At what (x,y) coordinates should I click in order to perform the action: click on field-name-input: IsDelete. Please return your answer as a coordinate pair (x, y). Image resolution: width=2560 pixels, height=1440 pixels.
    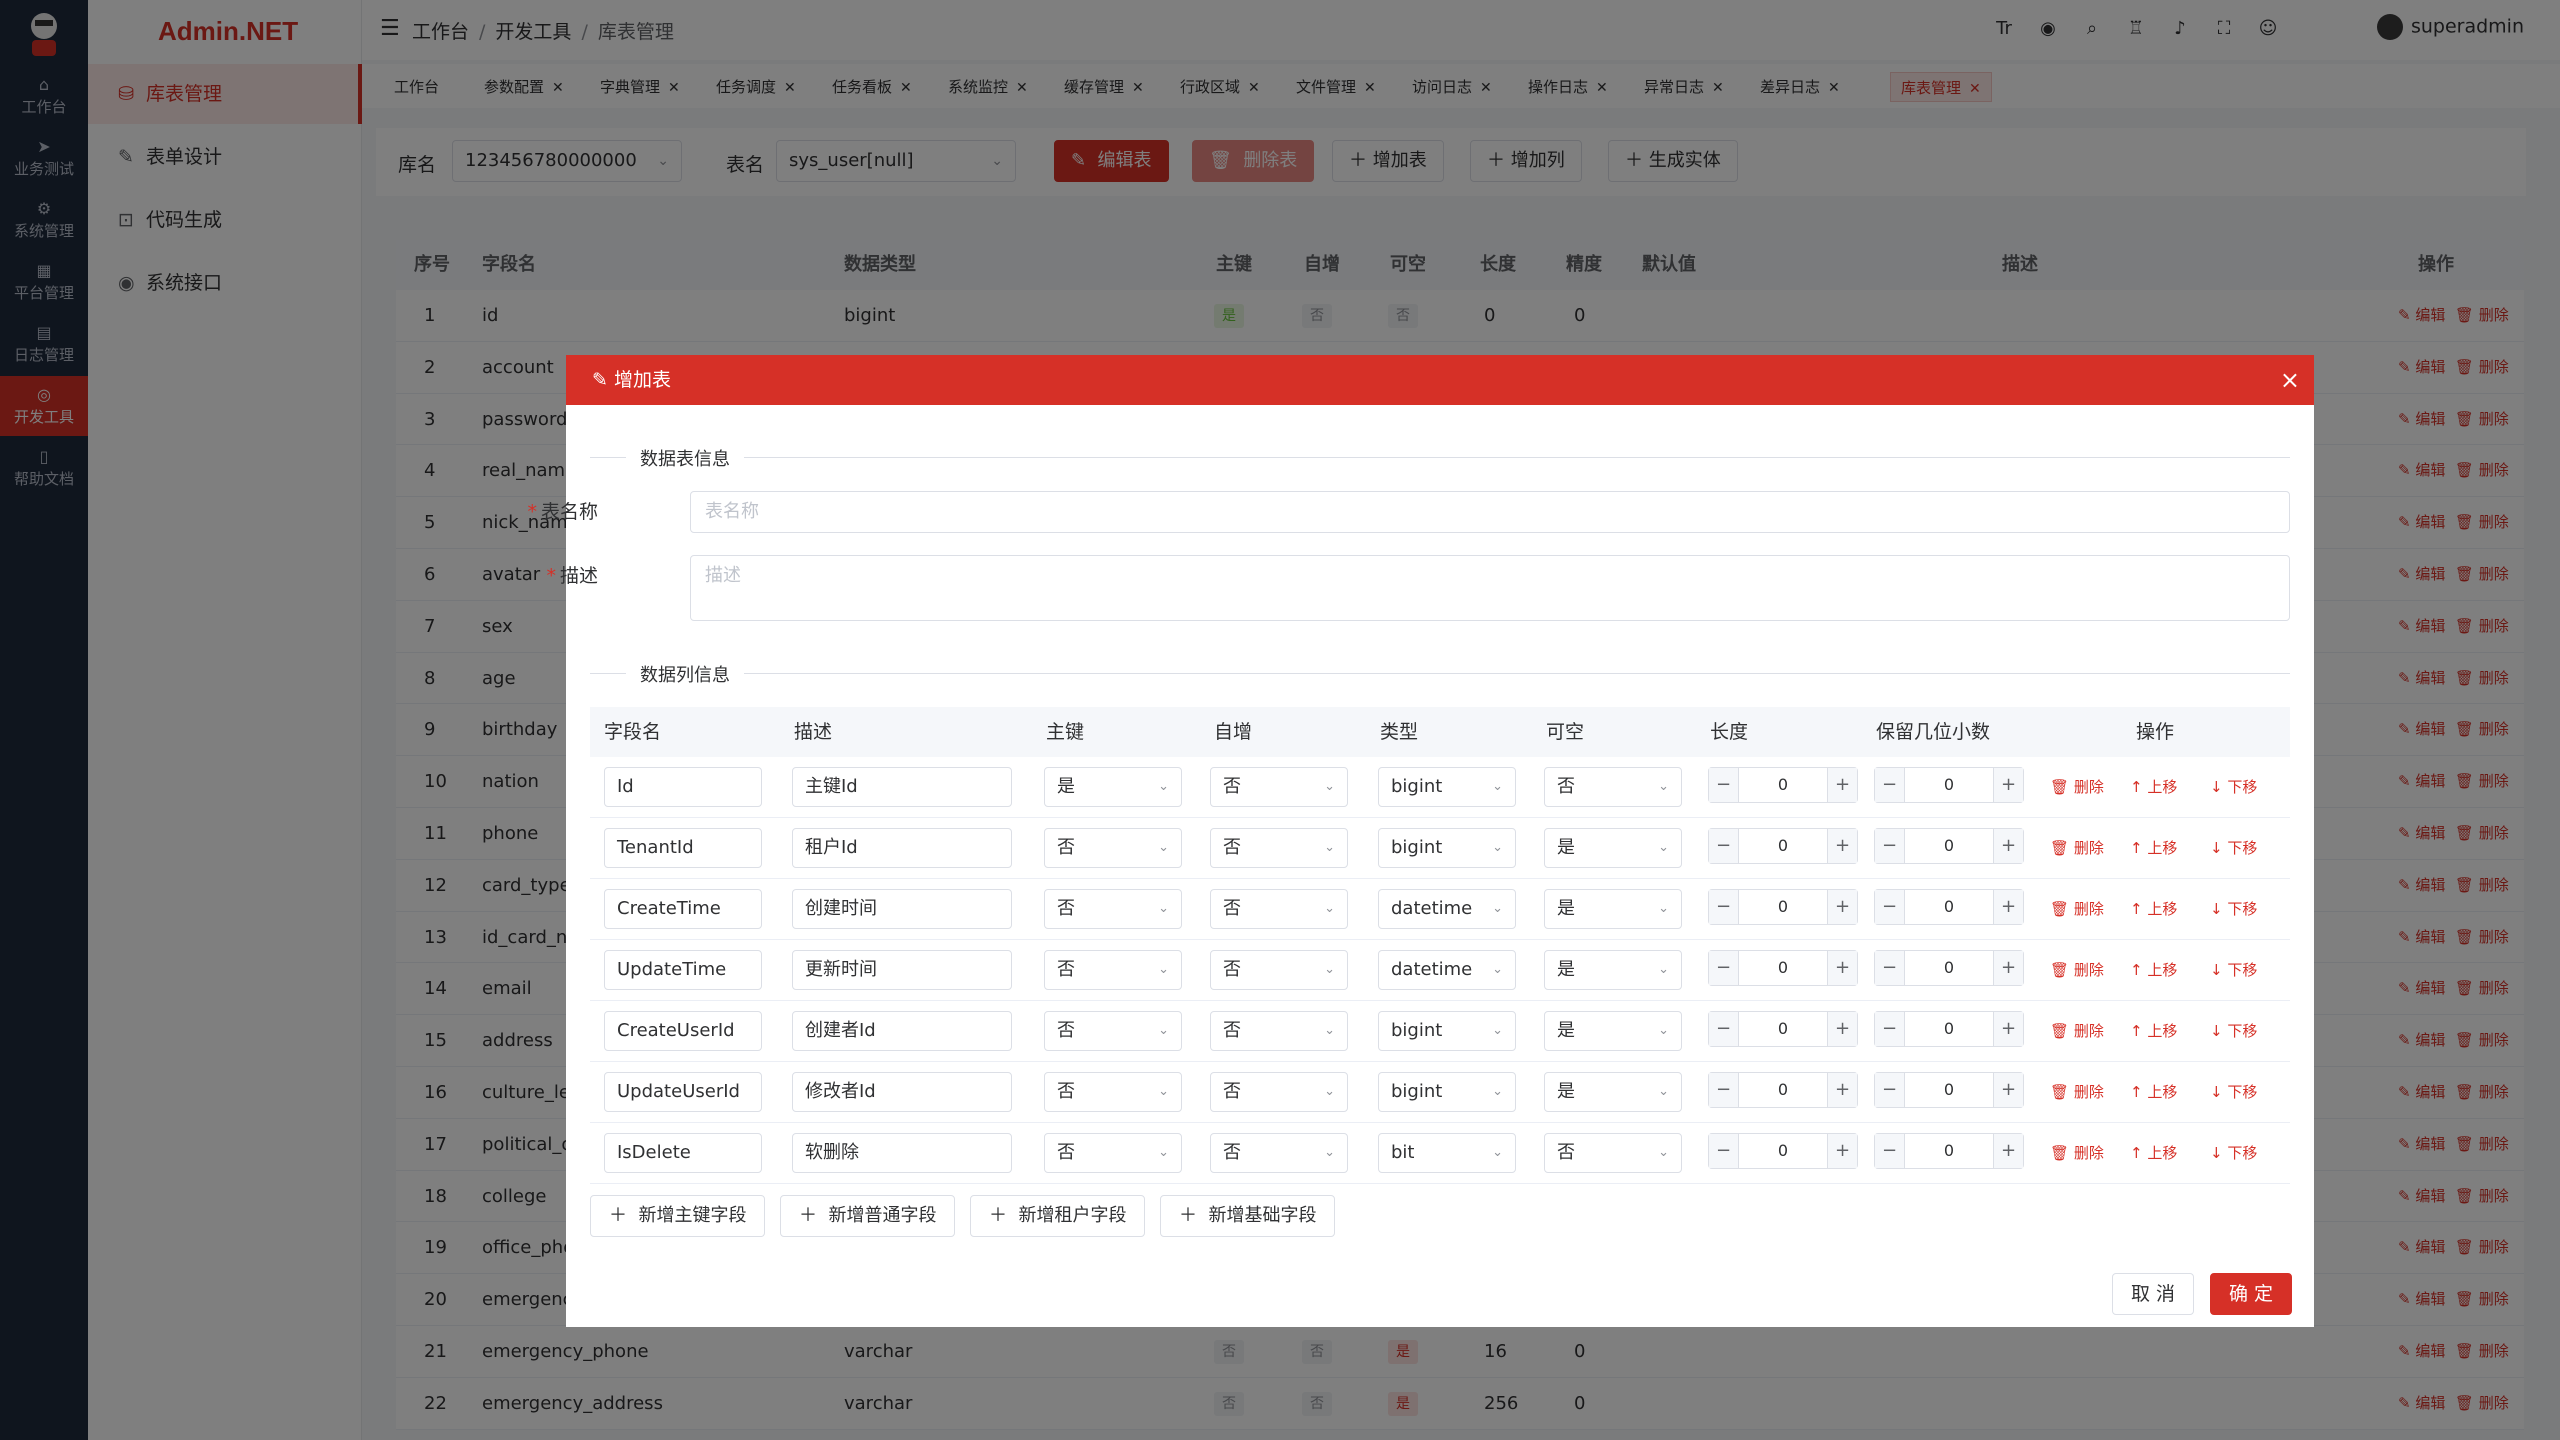
    Looking at the image, I should click on (683, 1153).